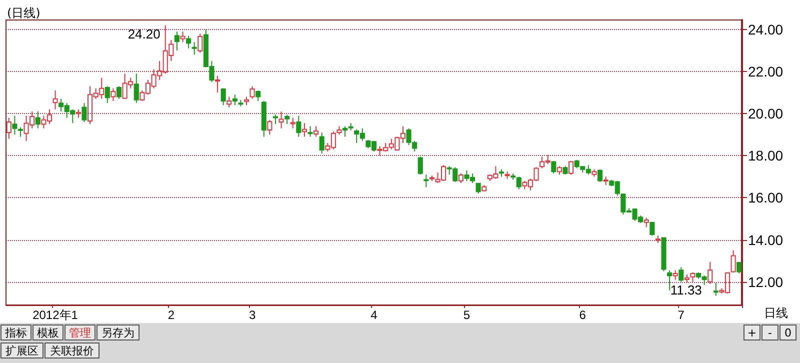 The height and width of the screenshot is (363, 800). I want to click on x-tick-label: 2, so click(171, 315).